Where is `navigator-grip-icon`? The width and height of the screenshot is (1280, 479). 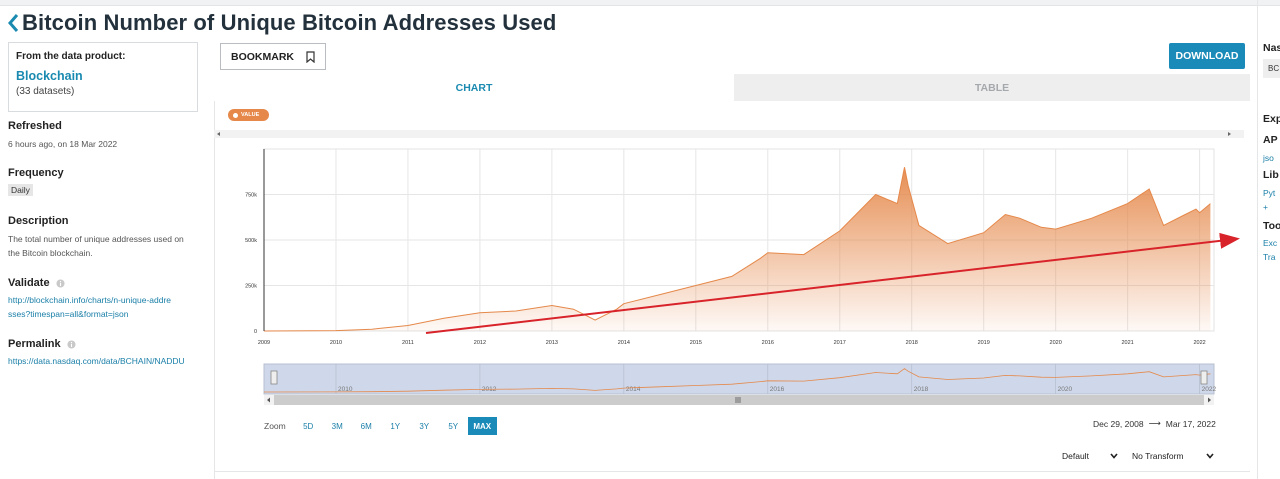
navigator-grip-icon is located at coordinates (738, 400).